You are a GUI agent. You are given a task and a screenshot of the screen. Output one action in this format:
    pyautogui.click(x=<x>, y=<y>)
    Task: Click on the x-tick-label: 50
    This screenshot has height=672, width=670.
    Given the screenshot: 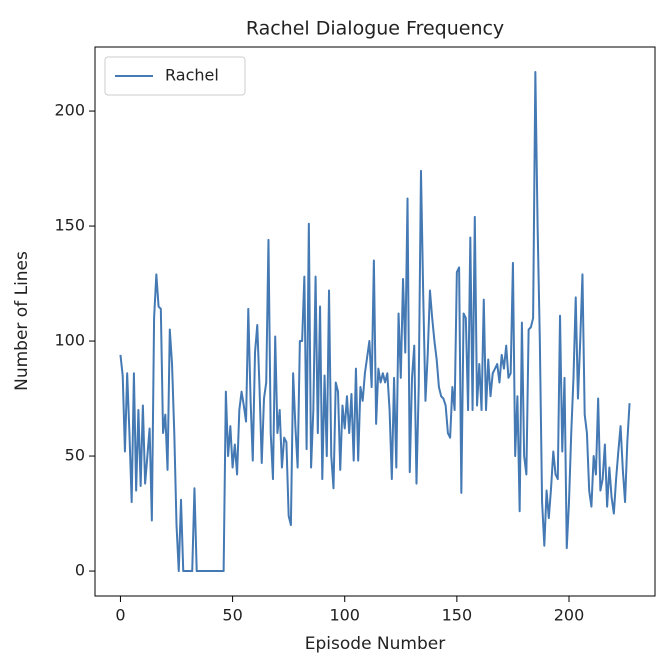 What is the action you would take?
    pyautogui.click(x=232, y=615)
    